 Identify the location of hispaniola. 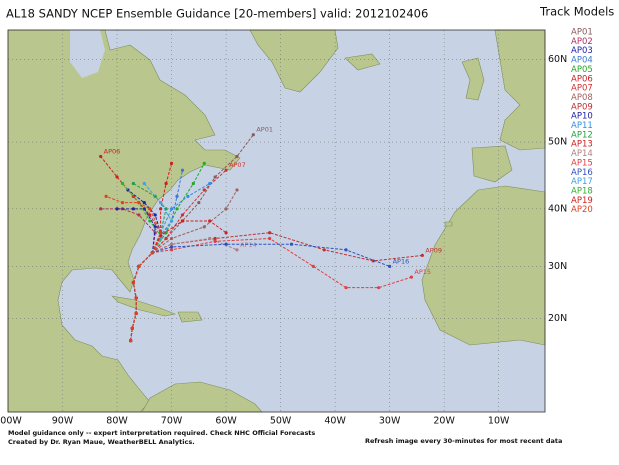
(190, 317).